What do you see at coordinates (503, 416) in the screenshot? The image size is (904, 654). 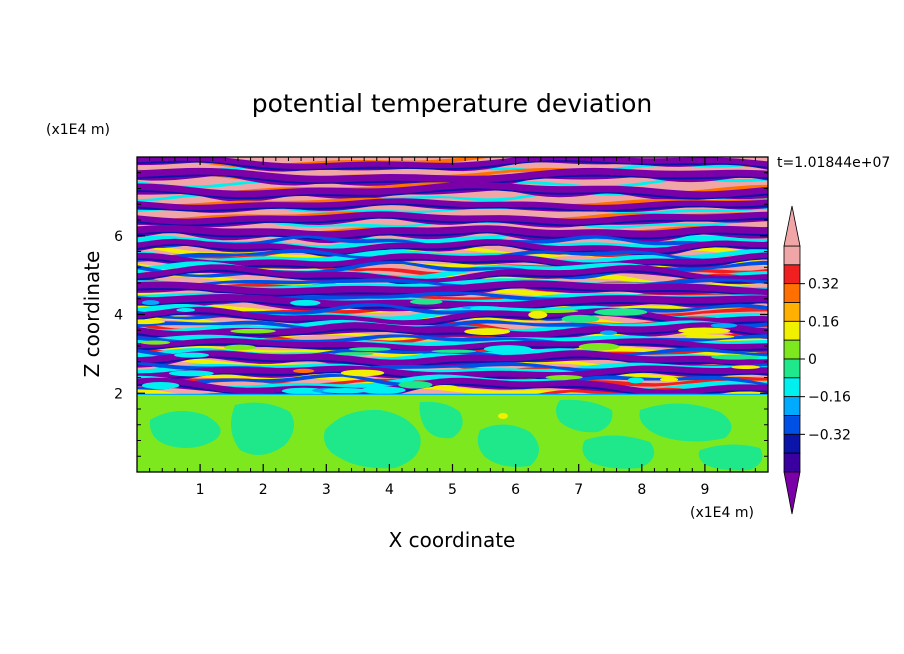 I see `yellow-spot` at bounding box center [503, 416].